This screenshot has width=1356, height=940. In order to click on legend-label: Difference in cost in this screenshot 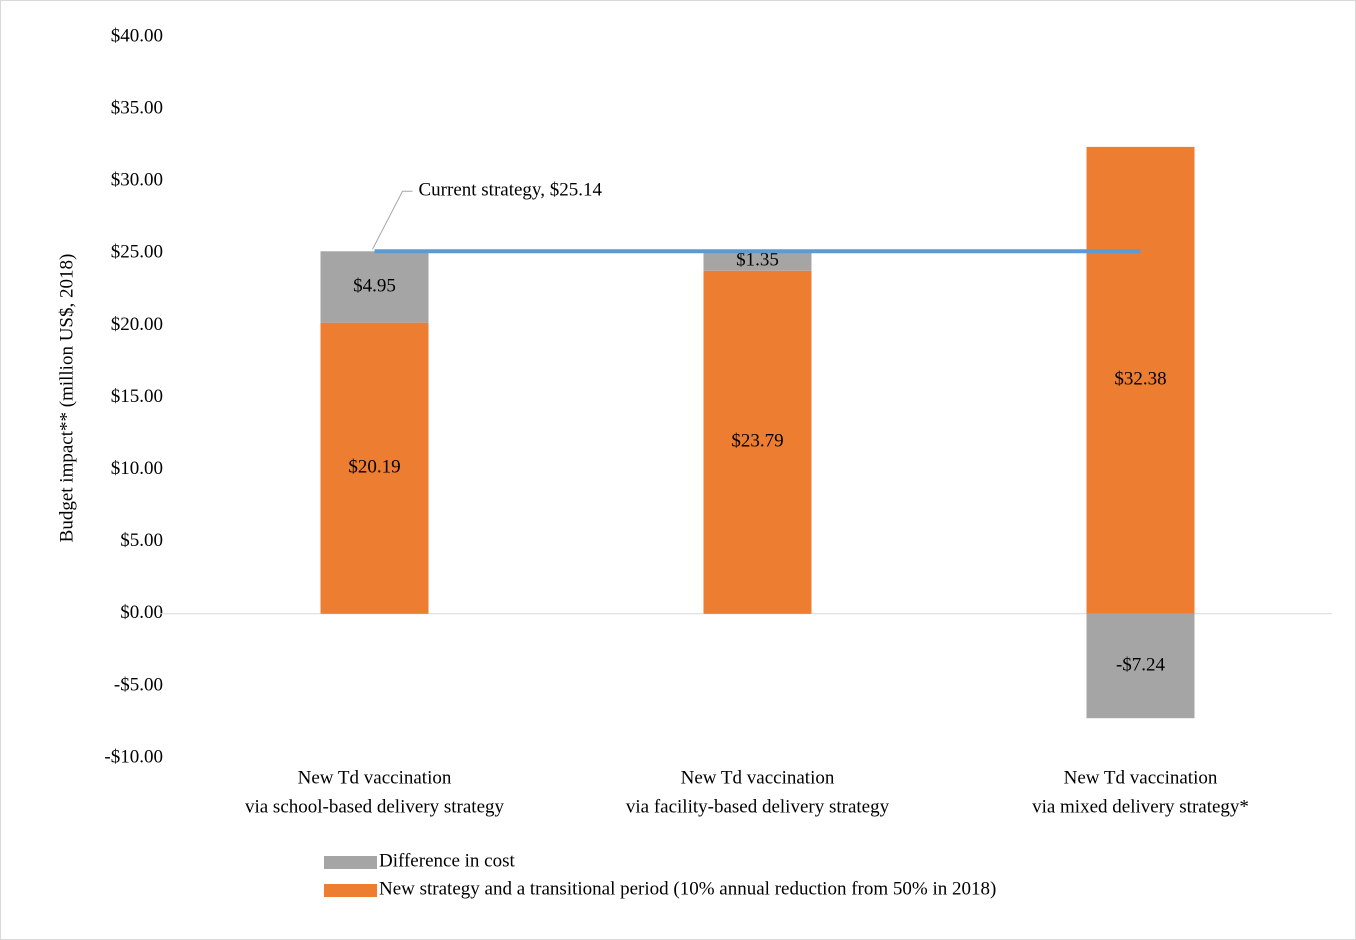, I will do `click(447, 860)`.